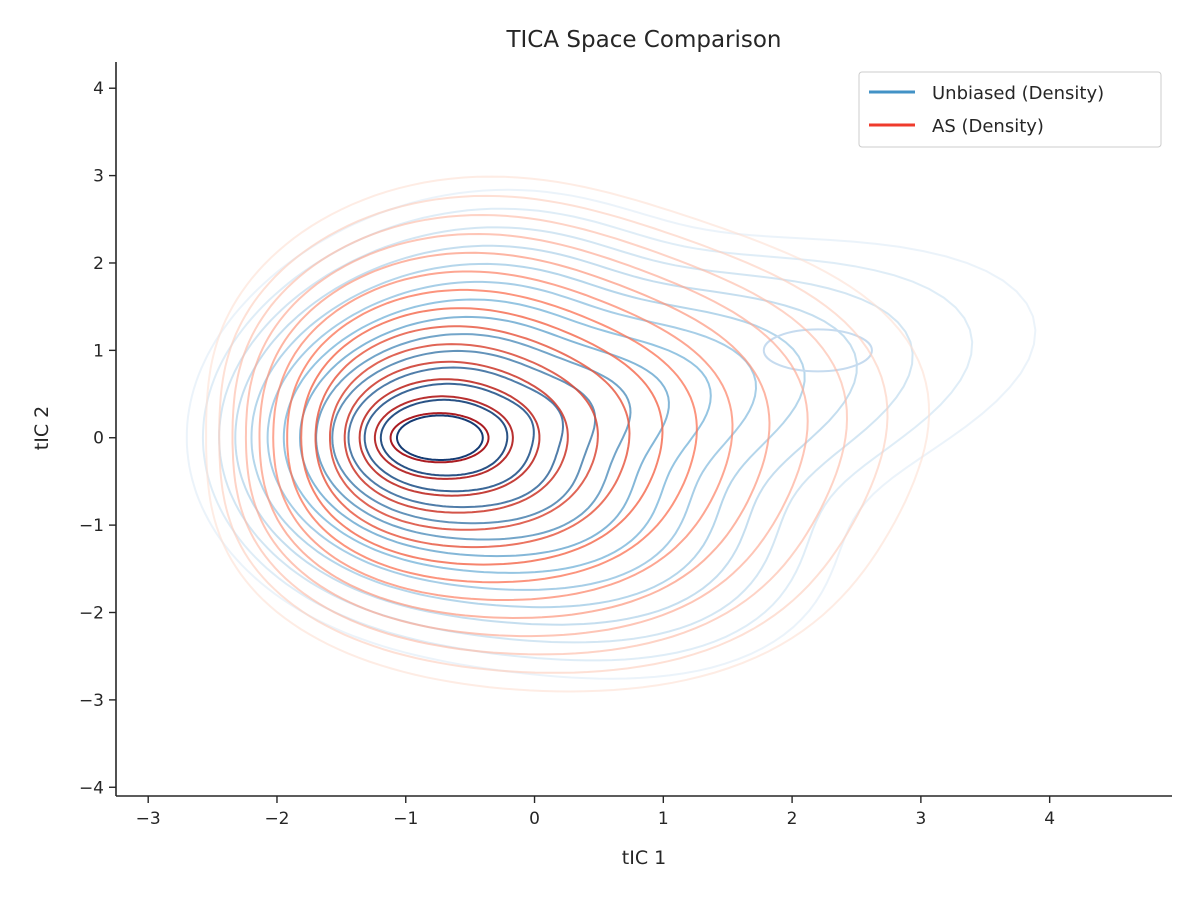  Describe the element at coordinates (276, 819) in the screenshot. I see `x-tick-label: −2` at that location.